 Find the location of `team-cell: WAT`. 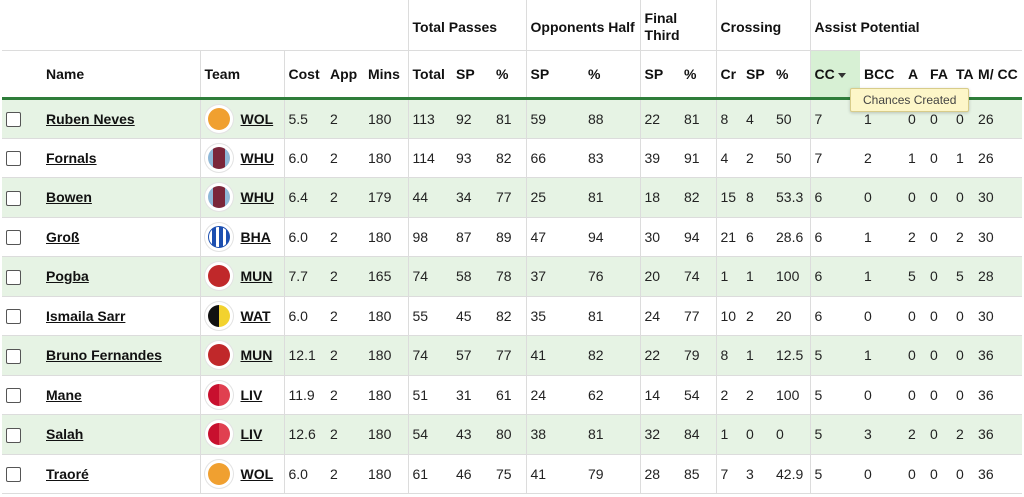

team-cell: WAT is located at coordinates (242, 315).